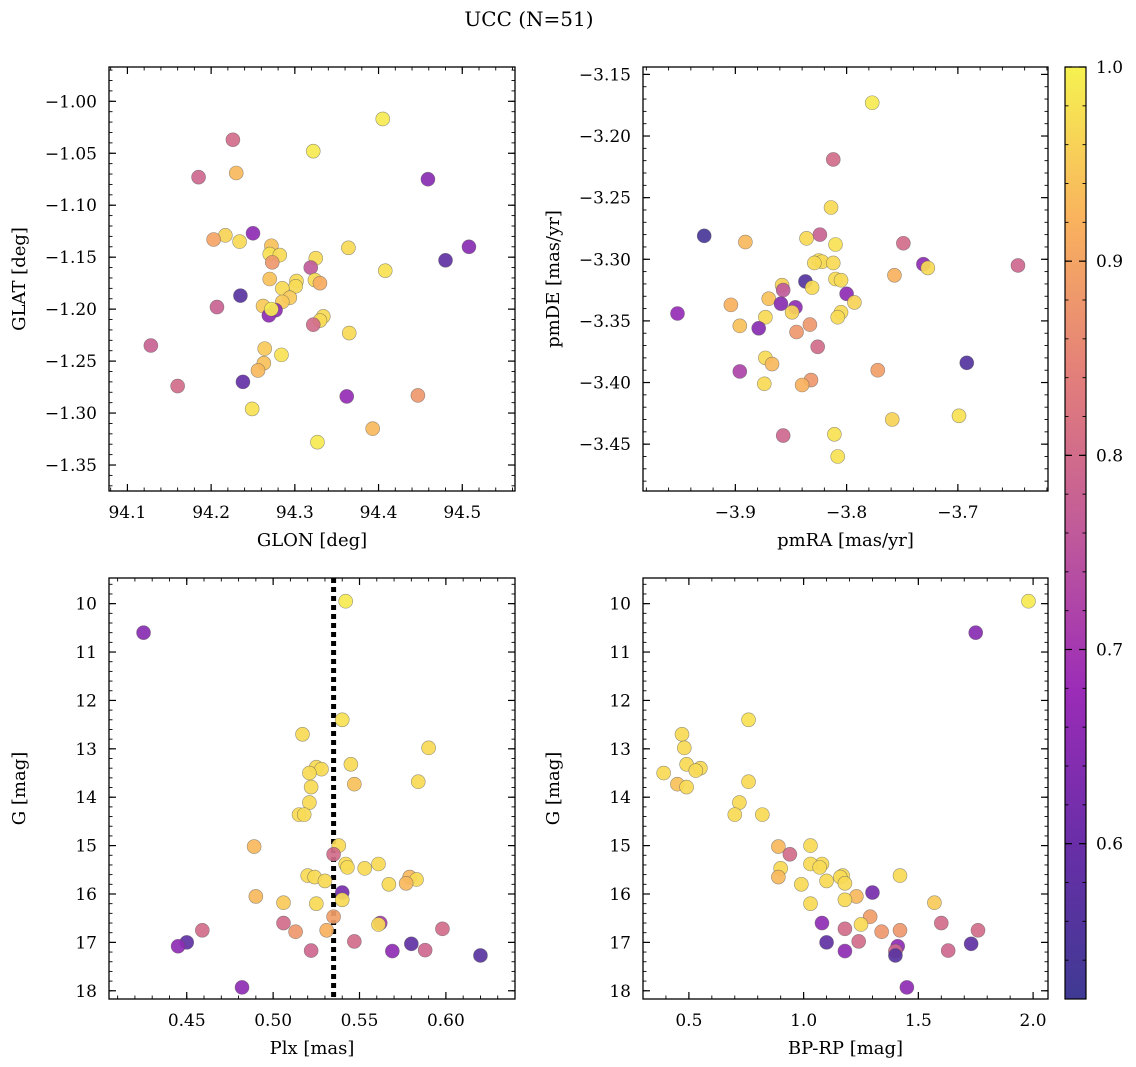 The image size is (1136, 1067). I want to click on y-tick-label: 16, so click(620, 895).